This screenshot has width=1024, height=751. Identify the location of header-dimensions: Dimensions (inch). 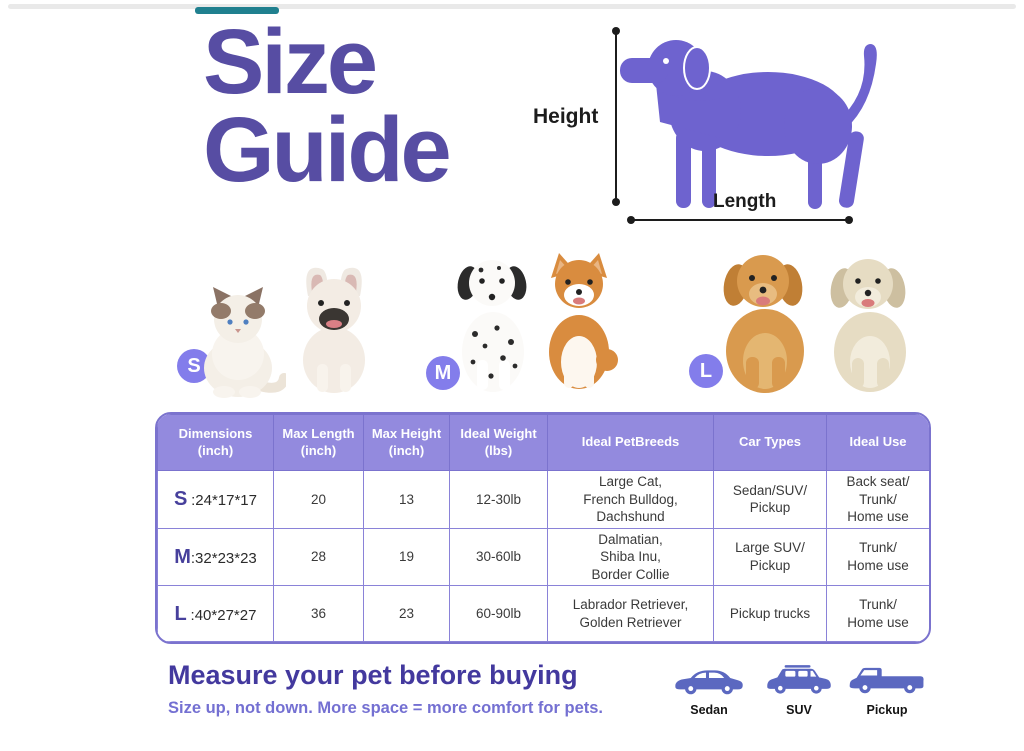
(215, 442).